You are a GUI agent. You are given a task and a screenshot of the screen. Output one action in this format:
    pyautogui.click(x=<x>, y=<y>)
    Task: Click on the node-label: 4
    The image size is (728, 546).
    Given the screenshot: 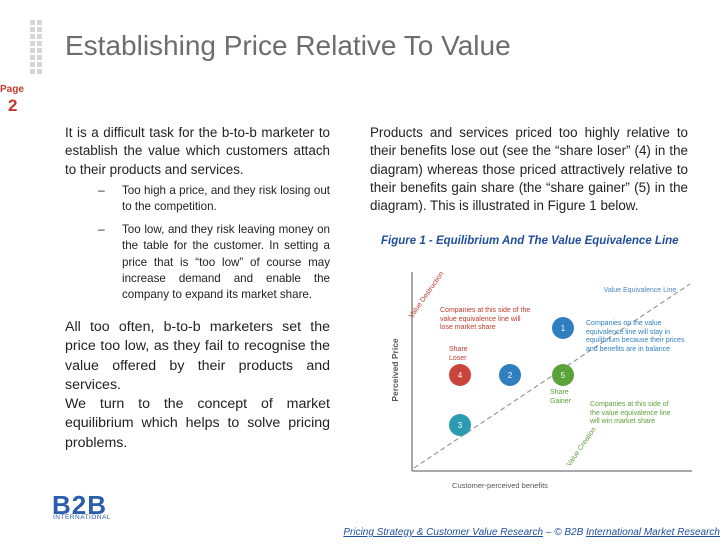 What is the action you would take?
    pyautogui.click(x=460, y=375)
    